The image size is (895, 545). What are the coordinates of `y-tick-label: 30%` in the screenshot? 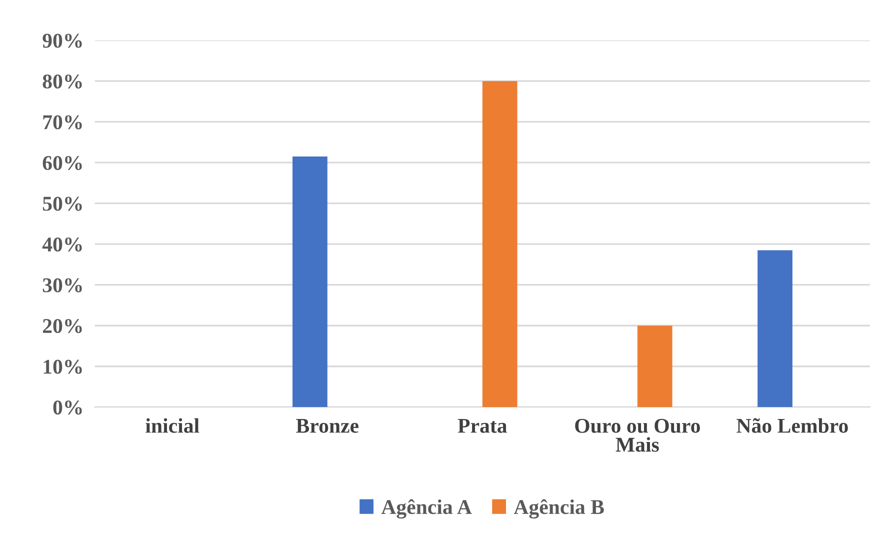 It's located at (62, 285).